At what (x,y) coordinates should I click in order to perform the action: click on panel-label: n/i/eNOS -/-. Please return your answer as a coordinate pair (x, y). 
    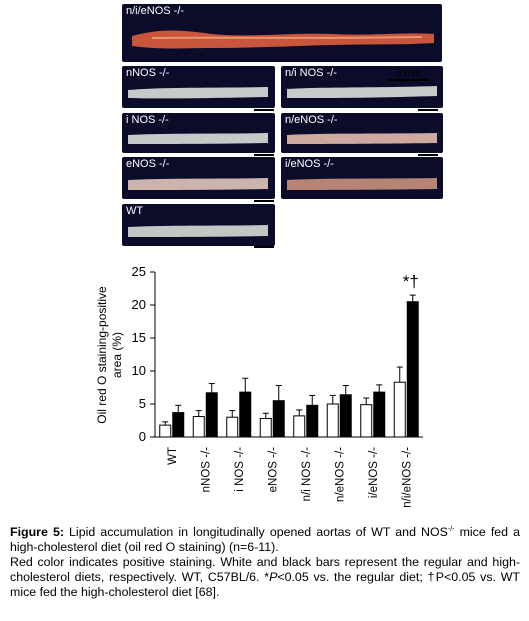
    Looking at the image, I should click on (155, 11).